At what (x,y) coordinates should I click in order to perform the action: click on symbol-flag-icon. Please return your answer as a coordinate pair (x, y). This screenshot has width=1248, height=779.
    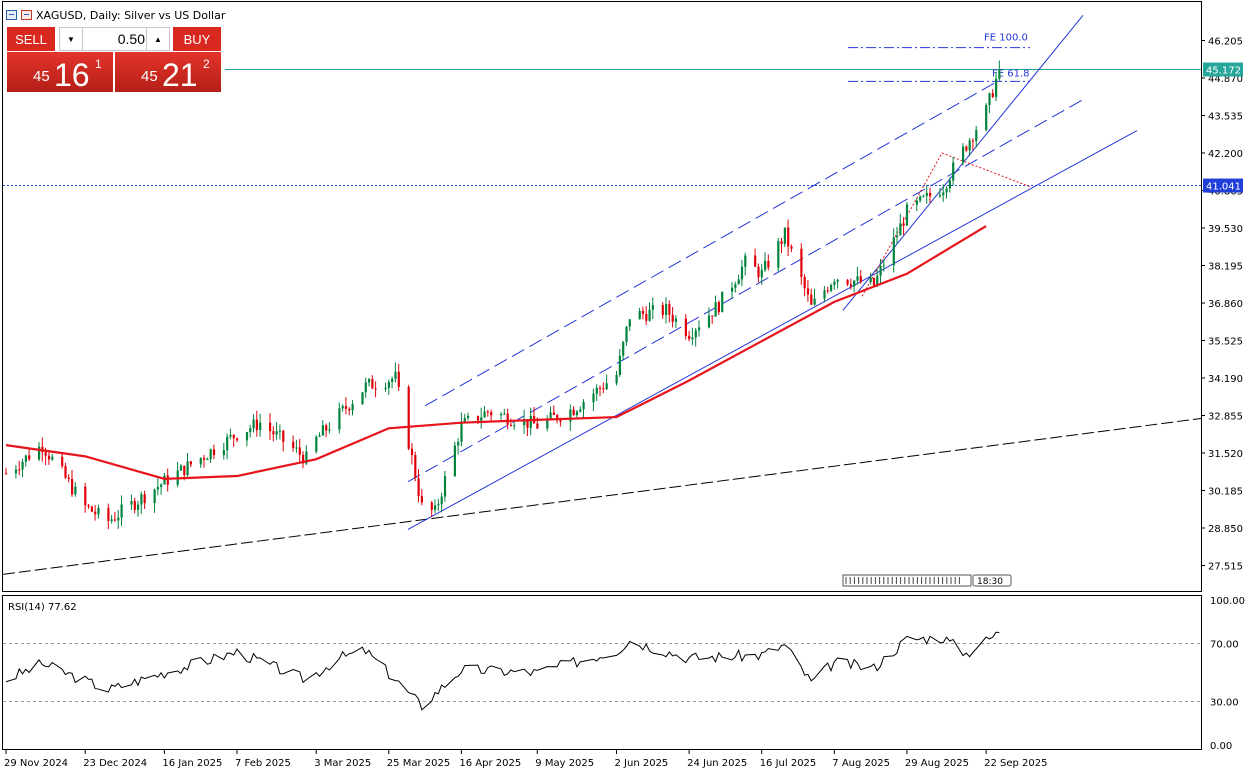
    Looking at the image, I should click on (26, 15).